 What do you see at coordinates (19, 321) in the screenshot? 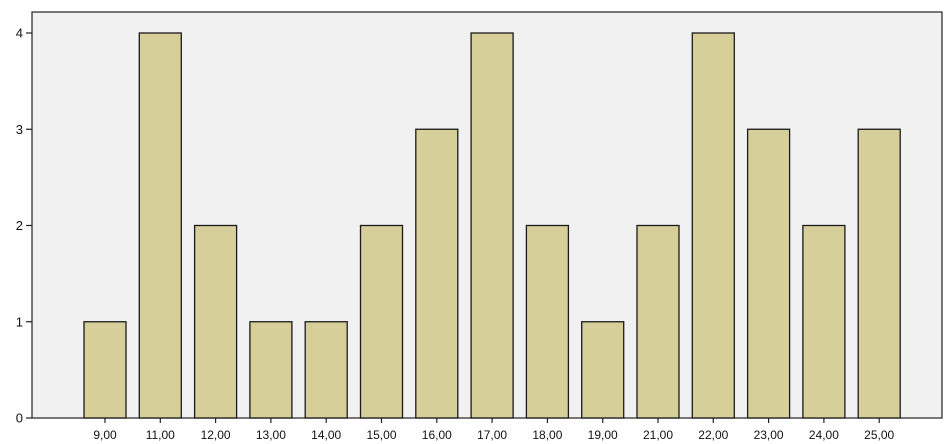
I see `y-tick-label-1: 1` at bounding box center [19, 321].